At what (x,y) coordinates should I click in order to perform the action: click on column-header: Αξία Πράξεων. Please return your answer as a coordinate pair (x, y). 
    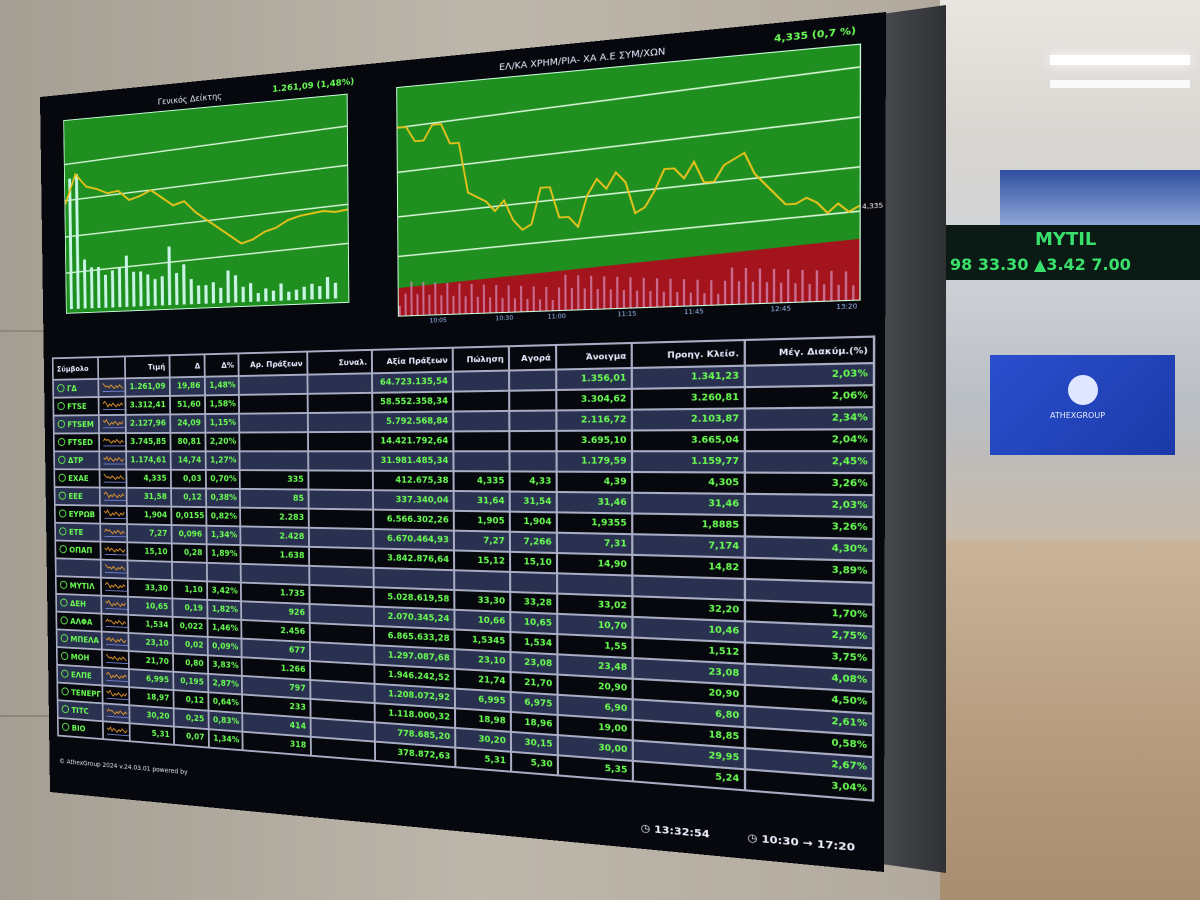
    Looking at the image, I should click on (412, 360).